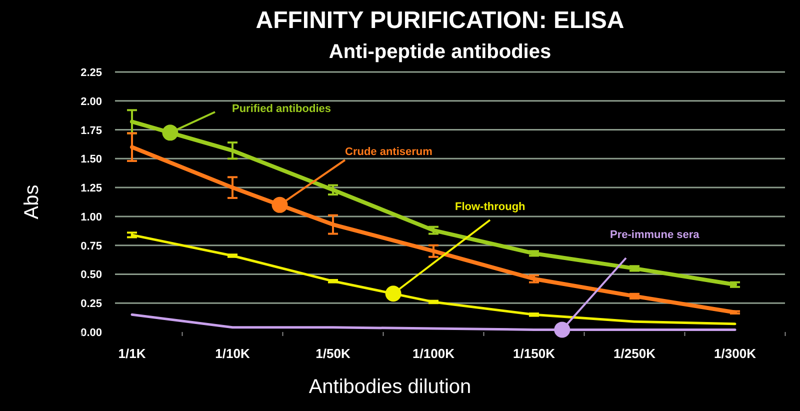 The width and height of the screenshot is (800, 411). I want to click on y-tick-label: 1.75, so click(91, 130).